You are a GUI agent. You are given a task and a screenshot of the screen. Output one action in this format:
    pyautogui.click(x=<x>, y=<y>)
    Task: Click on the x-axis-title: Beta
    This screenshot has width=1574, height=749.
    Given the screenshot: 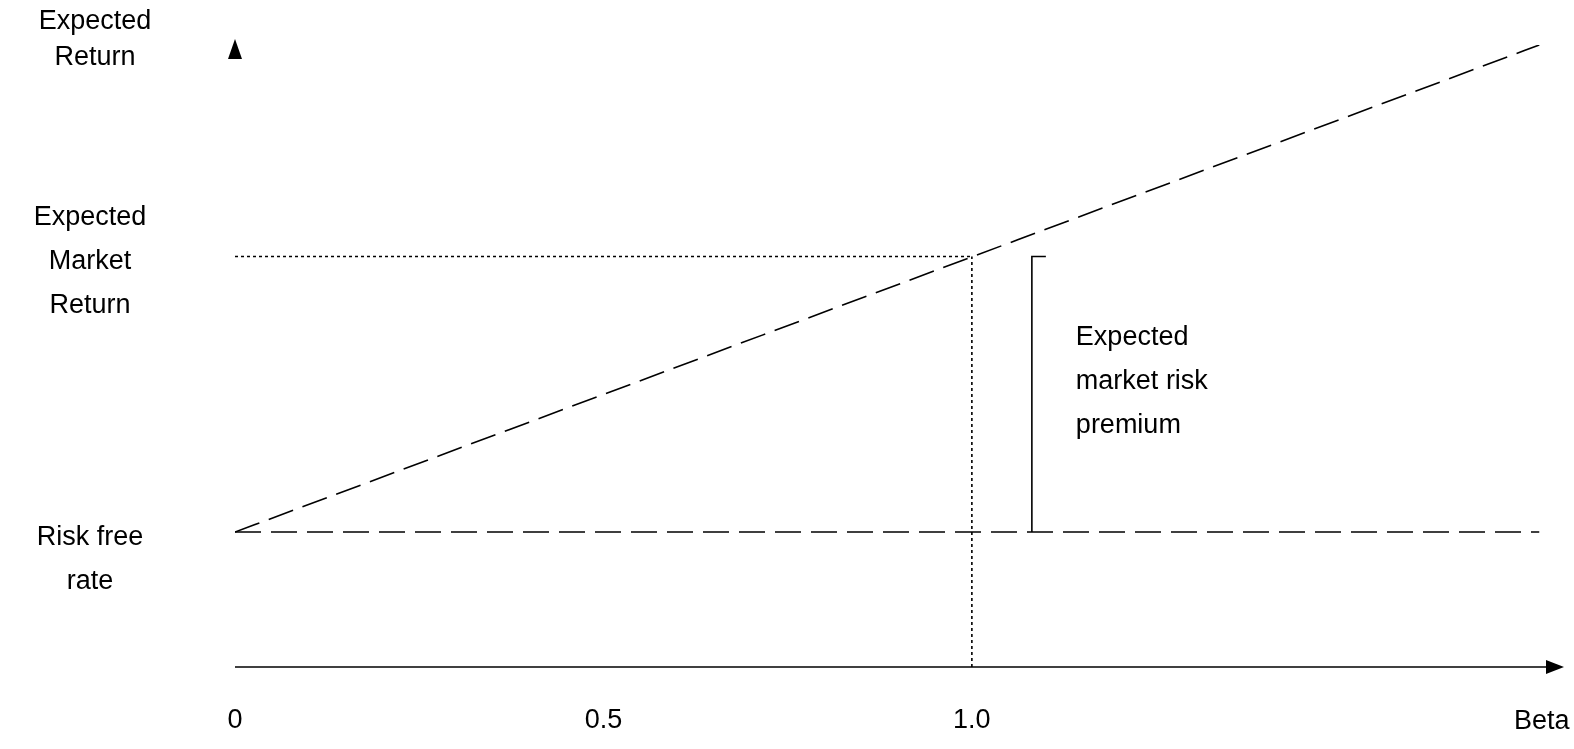 What is the action you would take?
    pyautogui.click(x=1542, y=720)
    